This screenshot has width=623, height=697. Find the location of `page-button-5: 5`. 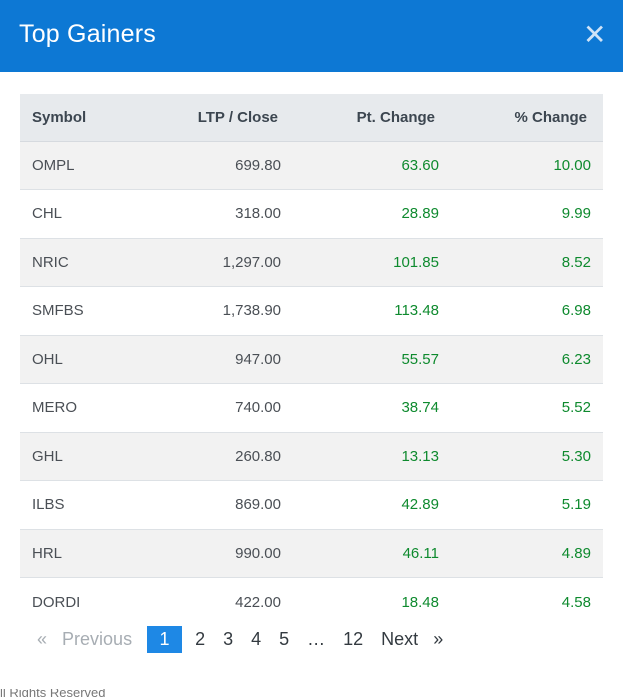

page-button-5: 5 is located at coordinates (284, 639).